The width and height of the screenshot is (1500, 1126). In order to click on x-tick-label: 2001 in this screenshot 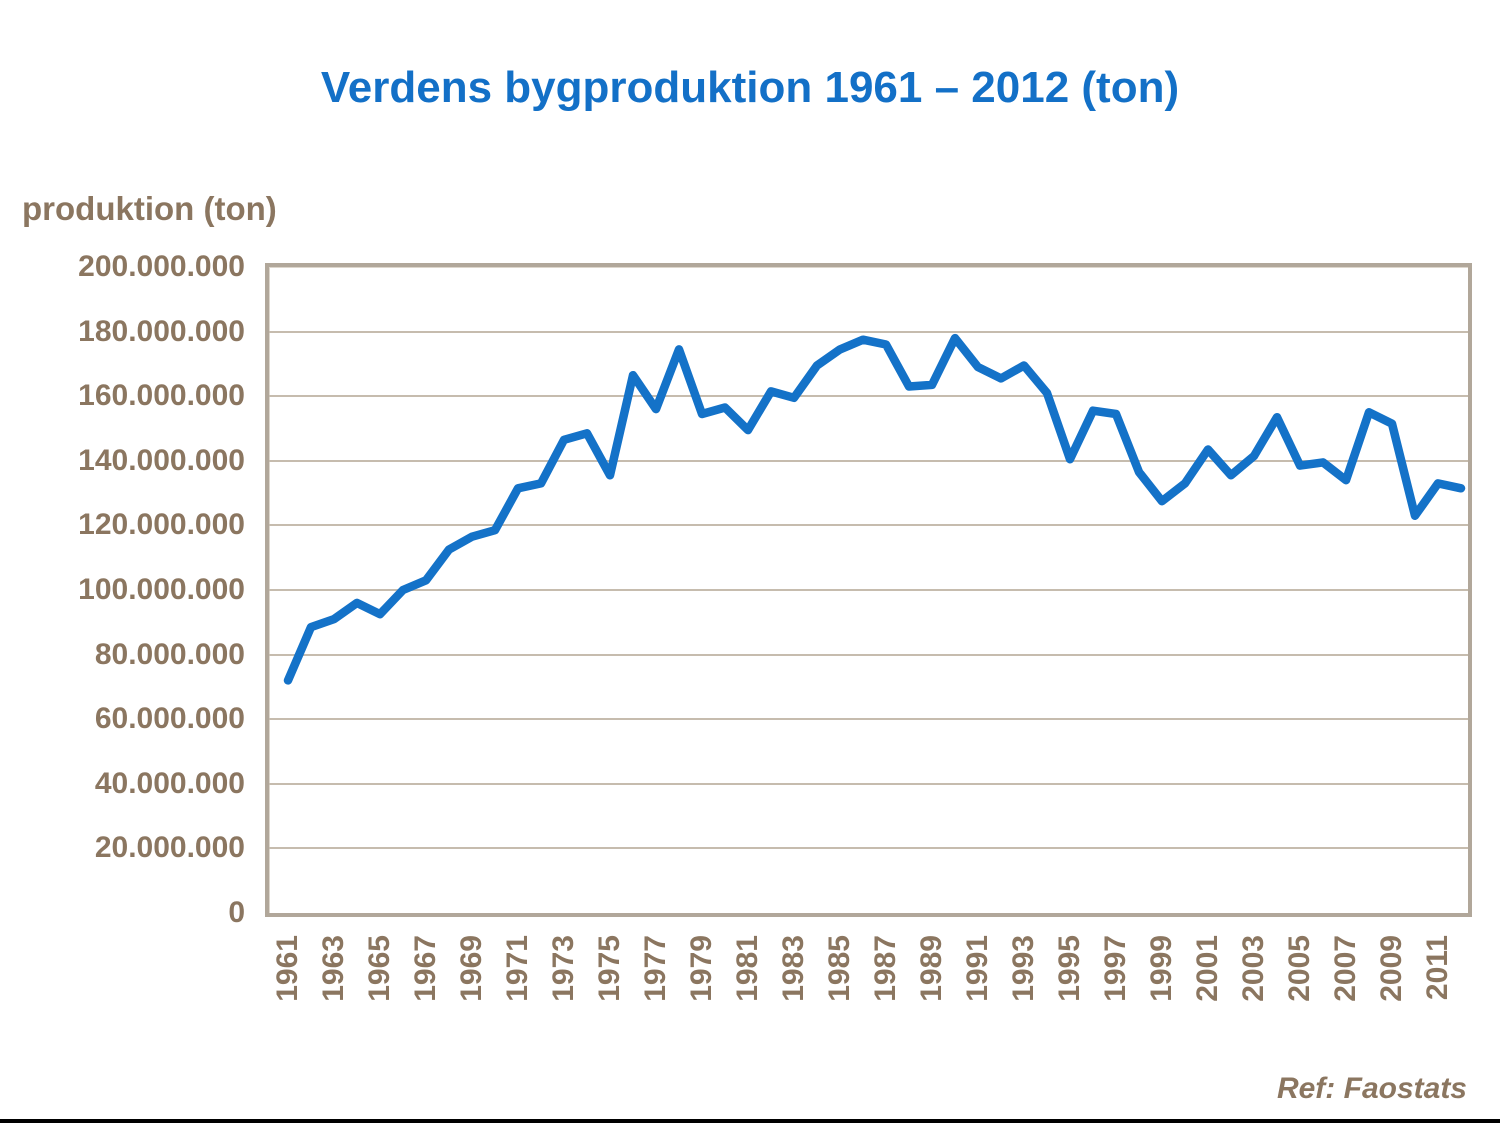, I will do `click(1207, 968)`.